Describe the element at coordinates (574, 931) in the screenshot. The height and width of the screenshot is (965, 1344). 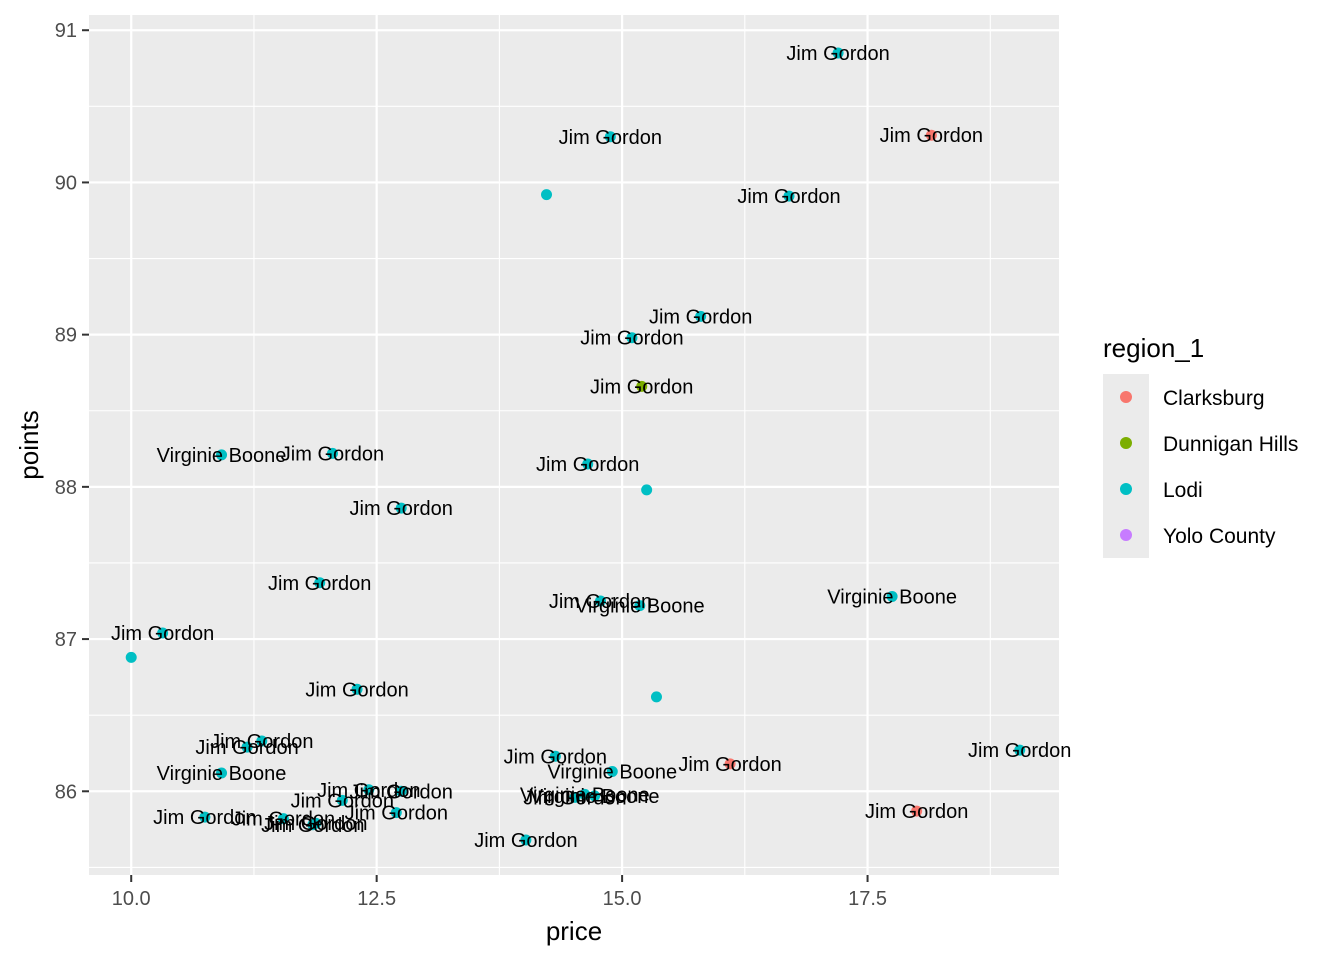
I see `x-axis-title: price` at that location.